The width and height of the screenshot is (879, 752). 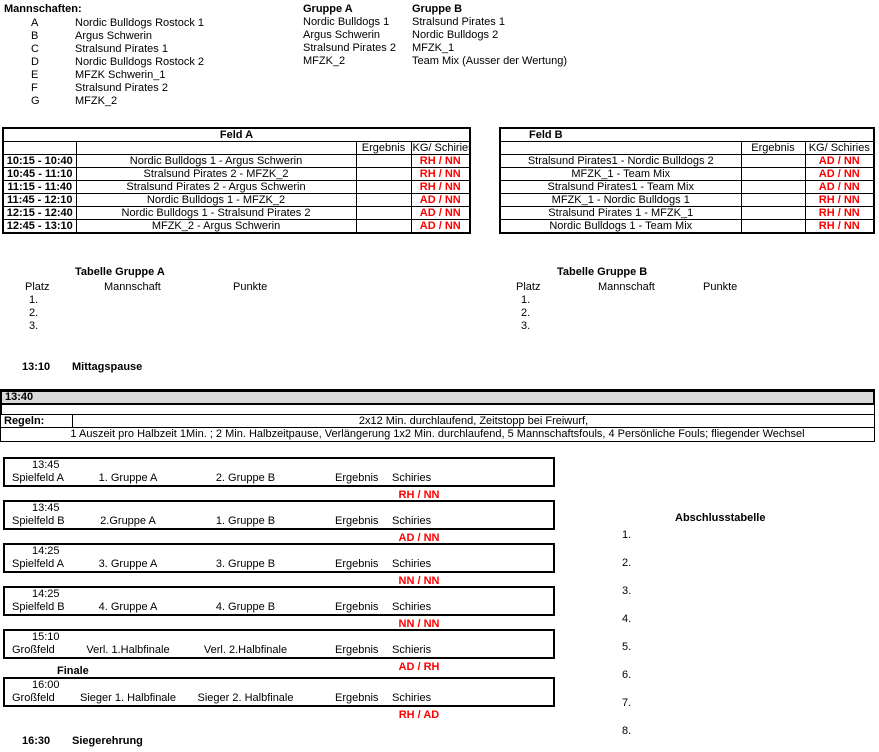 I want to click on rules-label: Regeln:, so click(x=37, y=421).